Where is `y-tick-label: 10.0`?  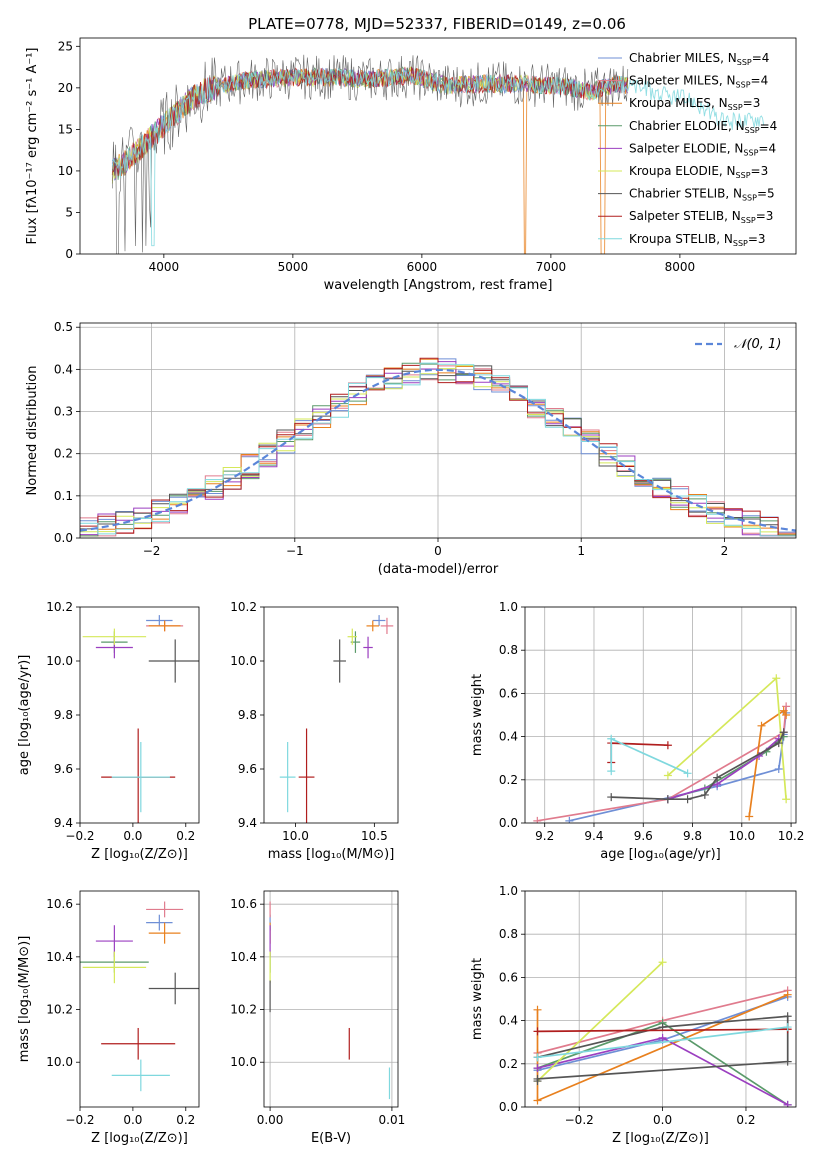
y-tick-label: 10.0 is located at coordinates (59, 661).